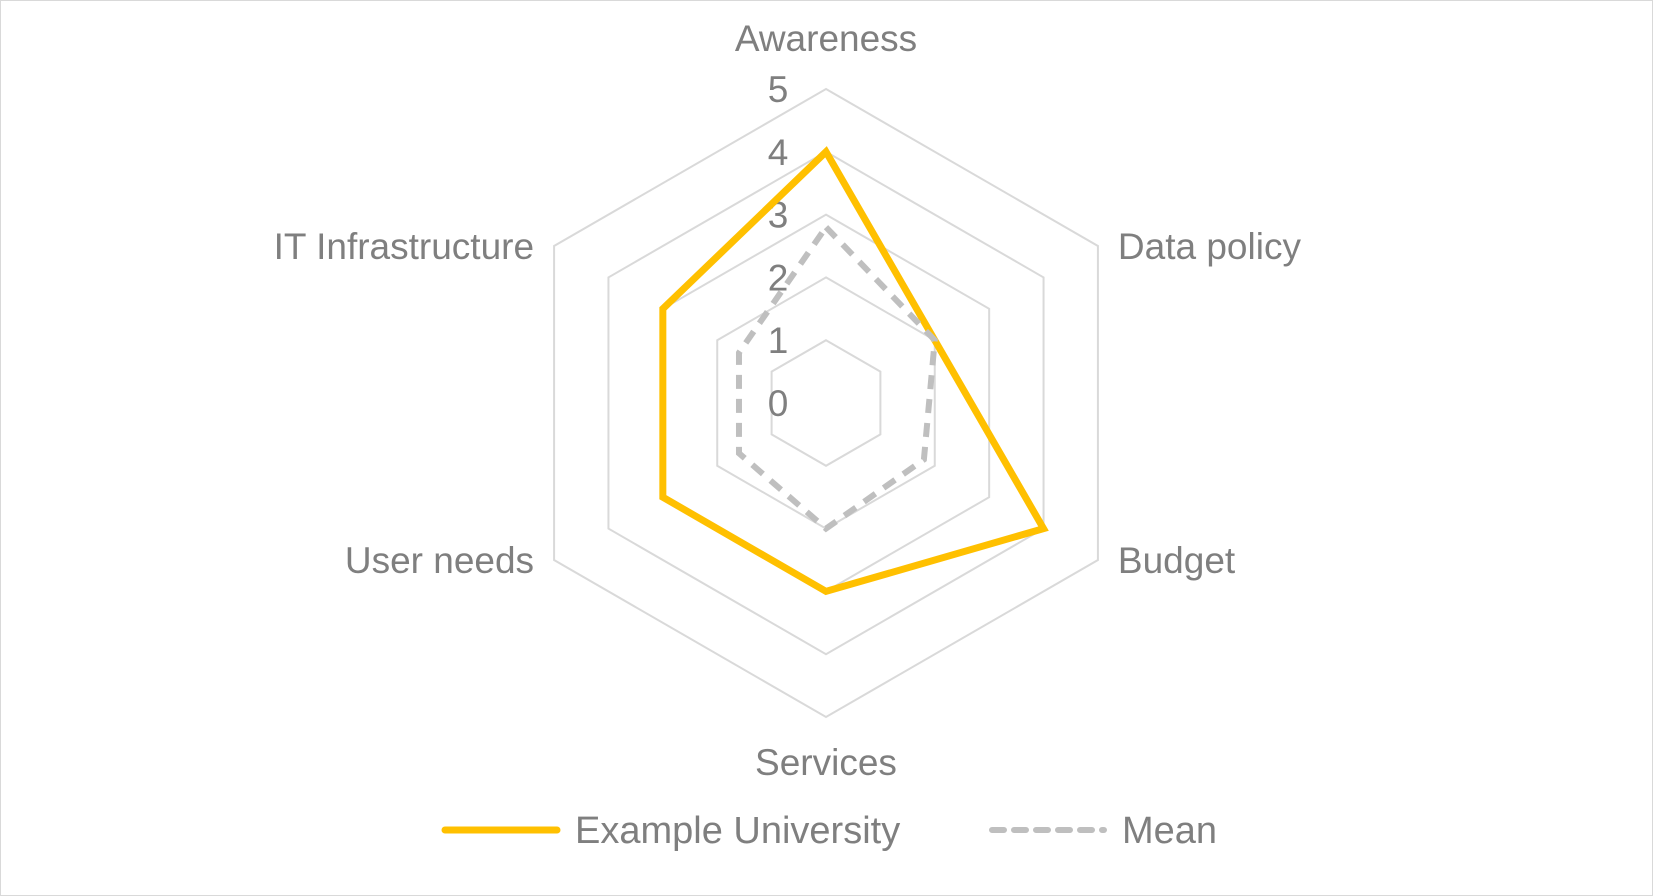 The width and height of the screenshot is (1653, 896). I want to click on series-group, so click(854, 371).